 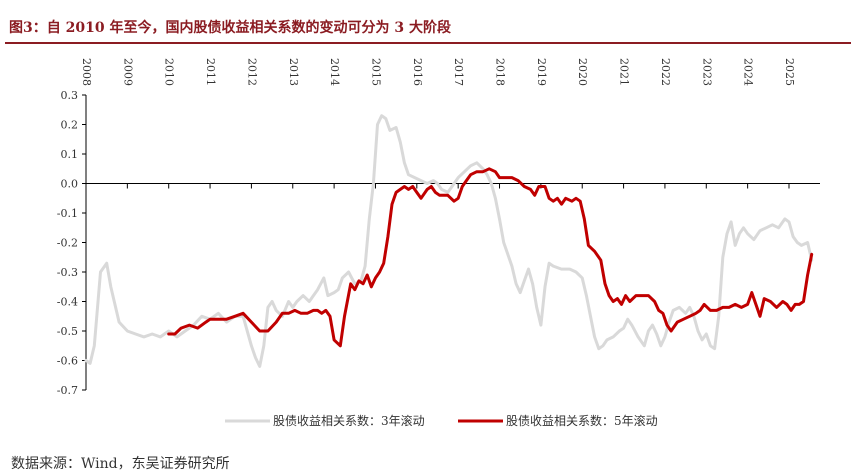 What do you see at coordinates (70, 154) in the screenshot?
I see `y-tick-label: 0.1` at bounding box center [70, 154].